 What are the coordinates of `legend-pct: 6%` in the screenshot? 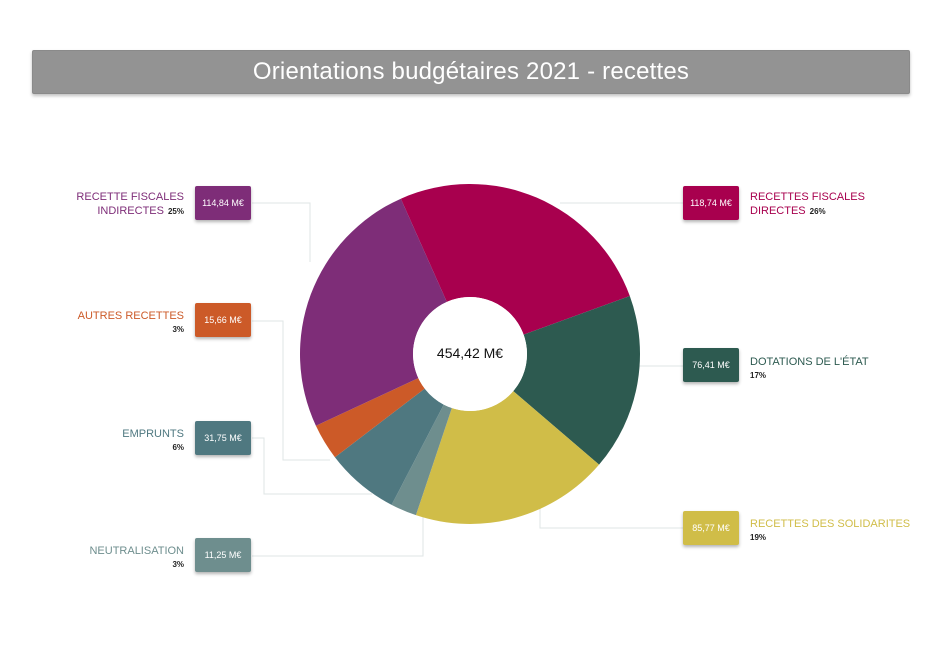 It's located at (178, 447).